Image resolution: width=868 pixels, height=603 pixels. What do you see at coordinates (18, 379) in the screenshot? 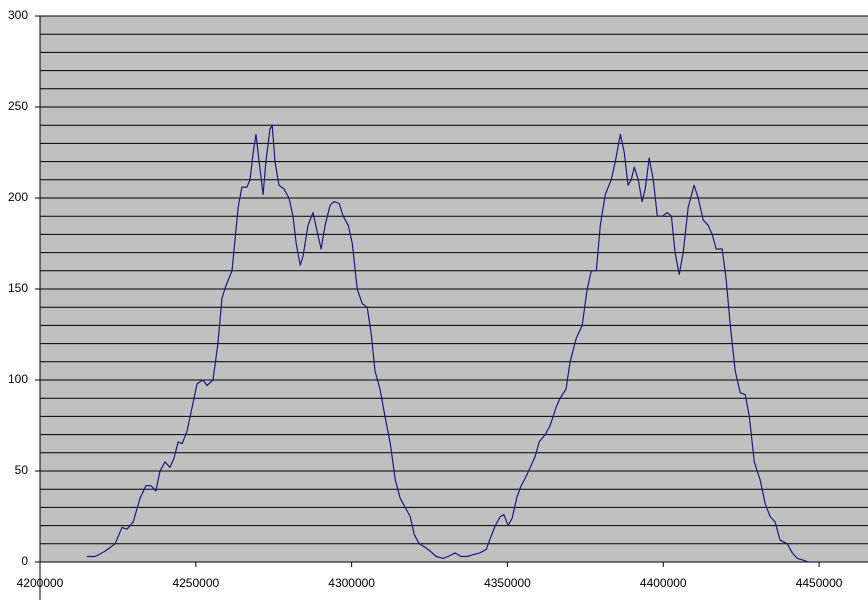
I see `y-tick-label: 100` at bounding box center [18, 379].